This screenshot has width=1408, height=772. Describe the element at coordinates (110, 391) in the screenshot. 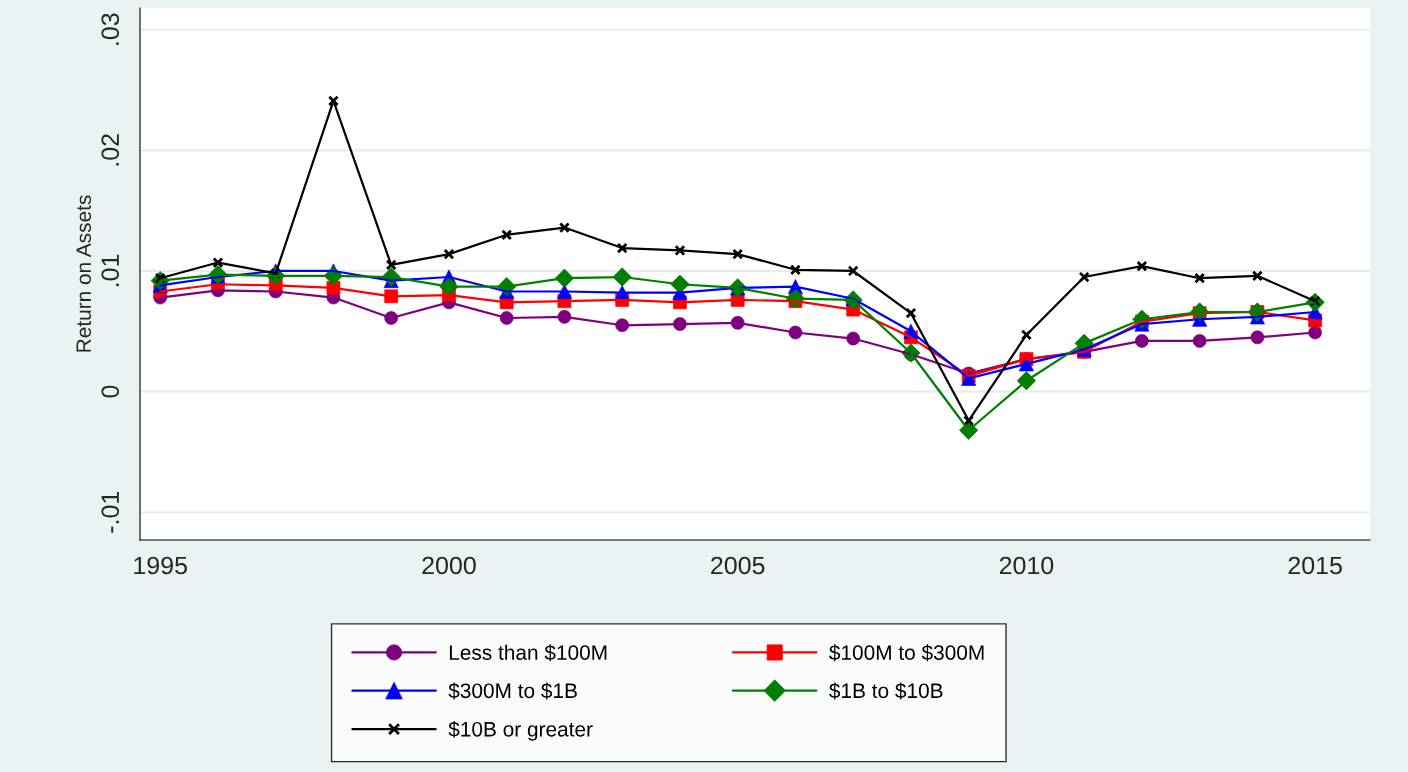

I see `y-tick-label: 0` at that location.